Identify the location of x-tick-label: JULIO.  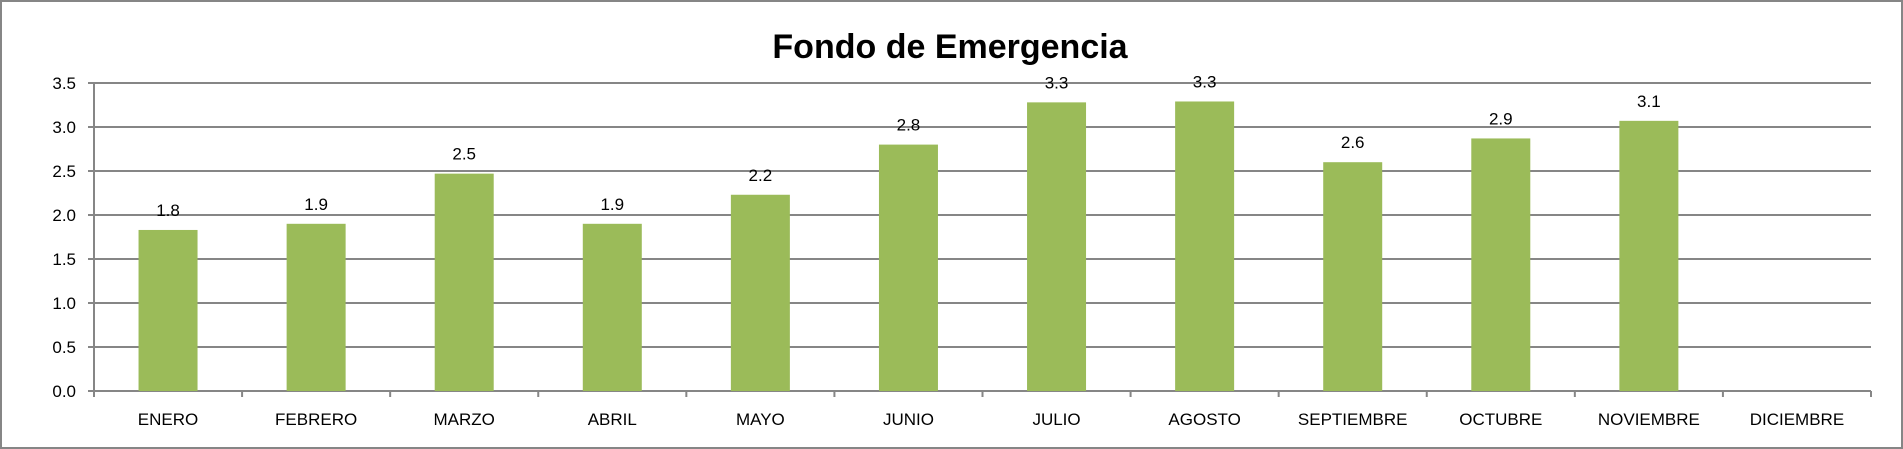
(1056, 419).